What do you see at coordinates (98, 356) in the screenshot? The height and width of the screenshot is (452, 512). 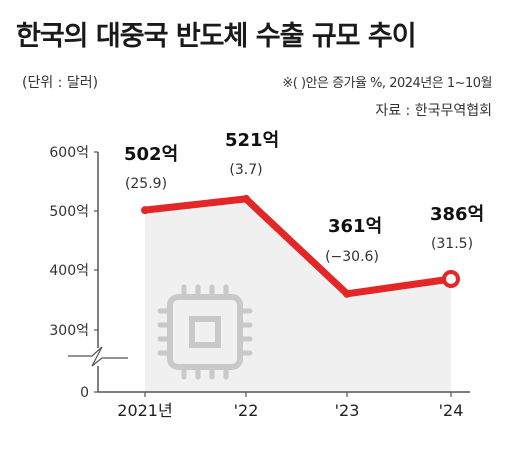 I see `axis-break-icon` at bounding box center [98, 356].